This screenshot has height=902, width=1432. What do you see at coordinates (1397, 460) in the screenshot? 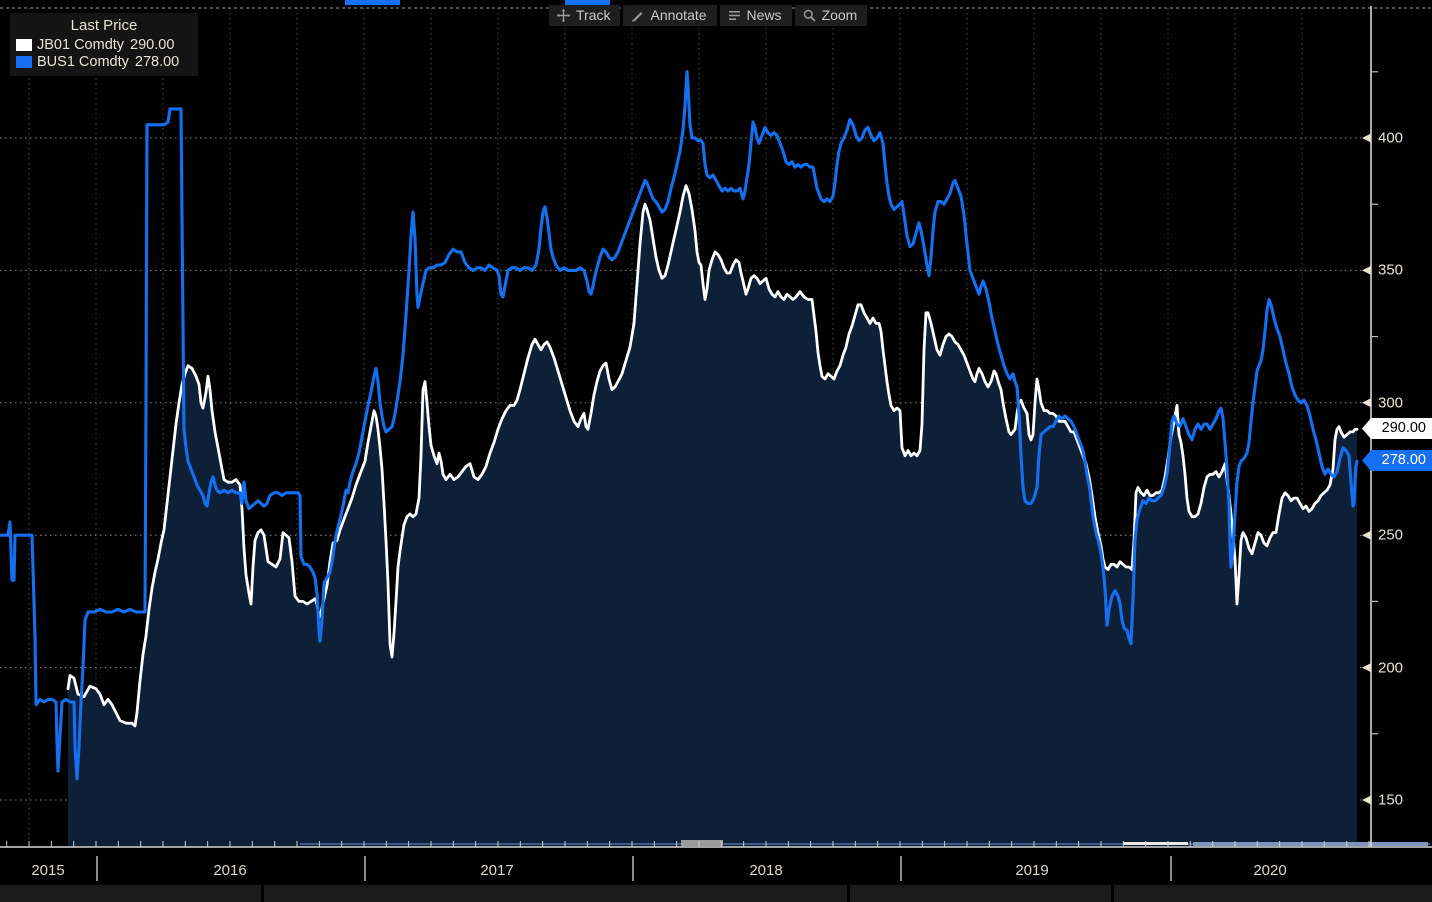
I see `price-marker-bus1: 278.00` at bounding box center [1397, 460].